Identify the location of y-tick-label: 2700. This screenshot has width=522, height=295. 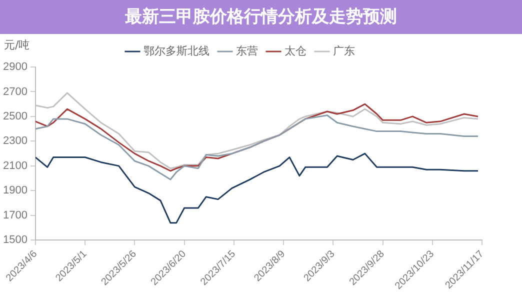
(15, 92).